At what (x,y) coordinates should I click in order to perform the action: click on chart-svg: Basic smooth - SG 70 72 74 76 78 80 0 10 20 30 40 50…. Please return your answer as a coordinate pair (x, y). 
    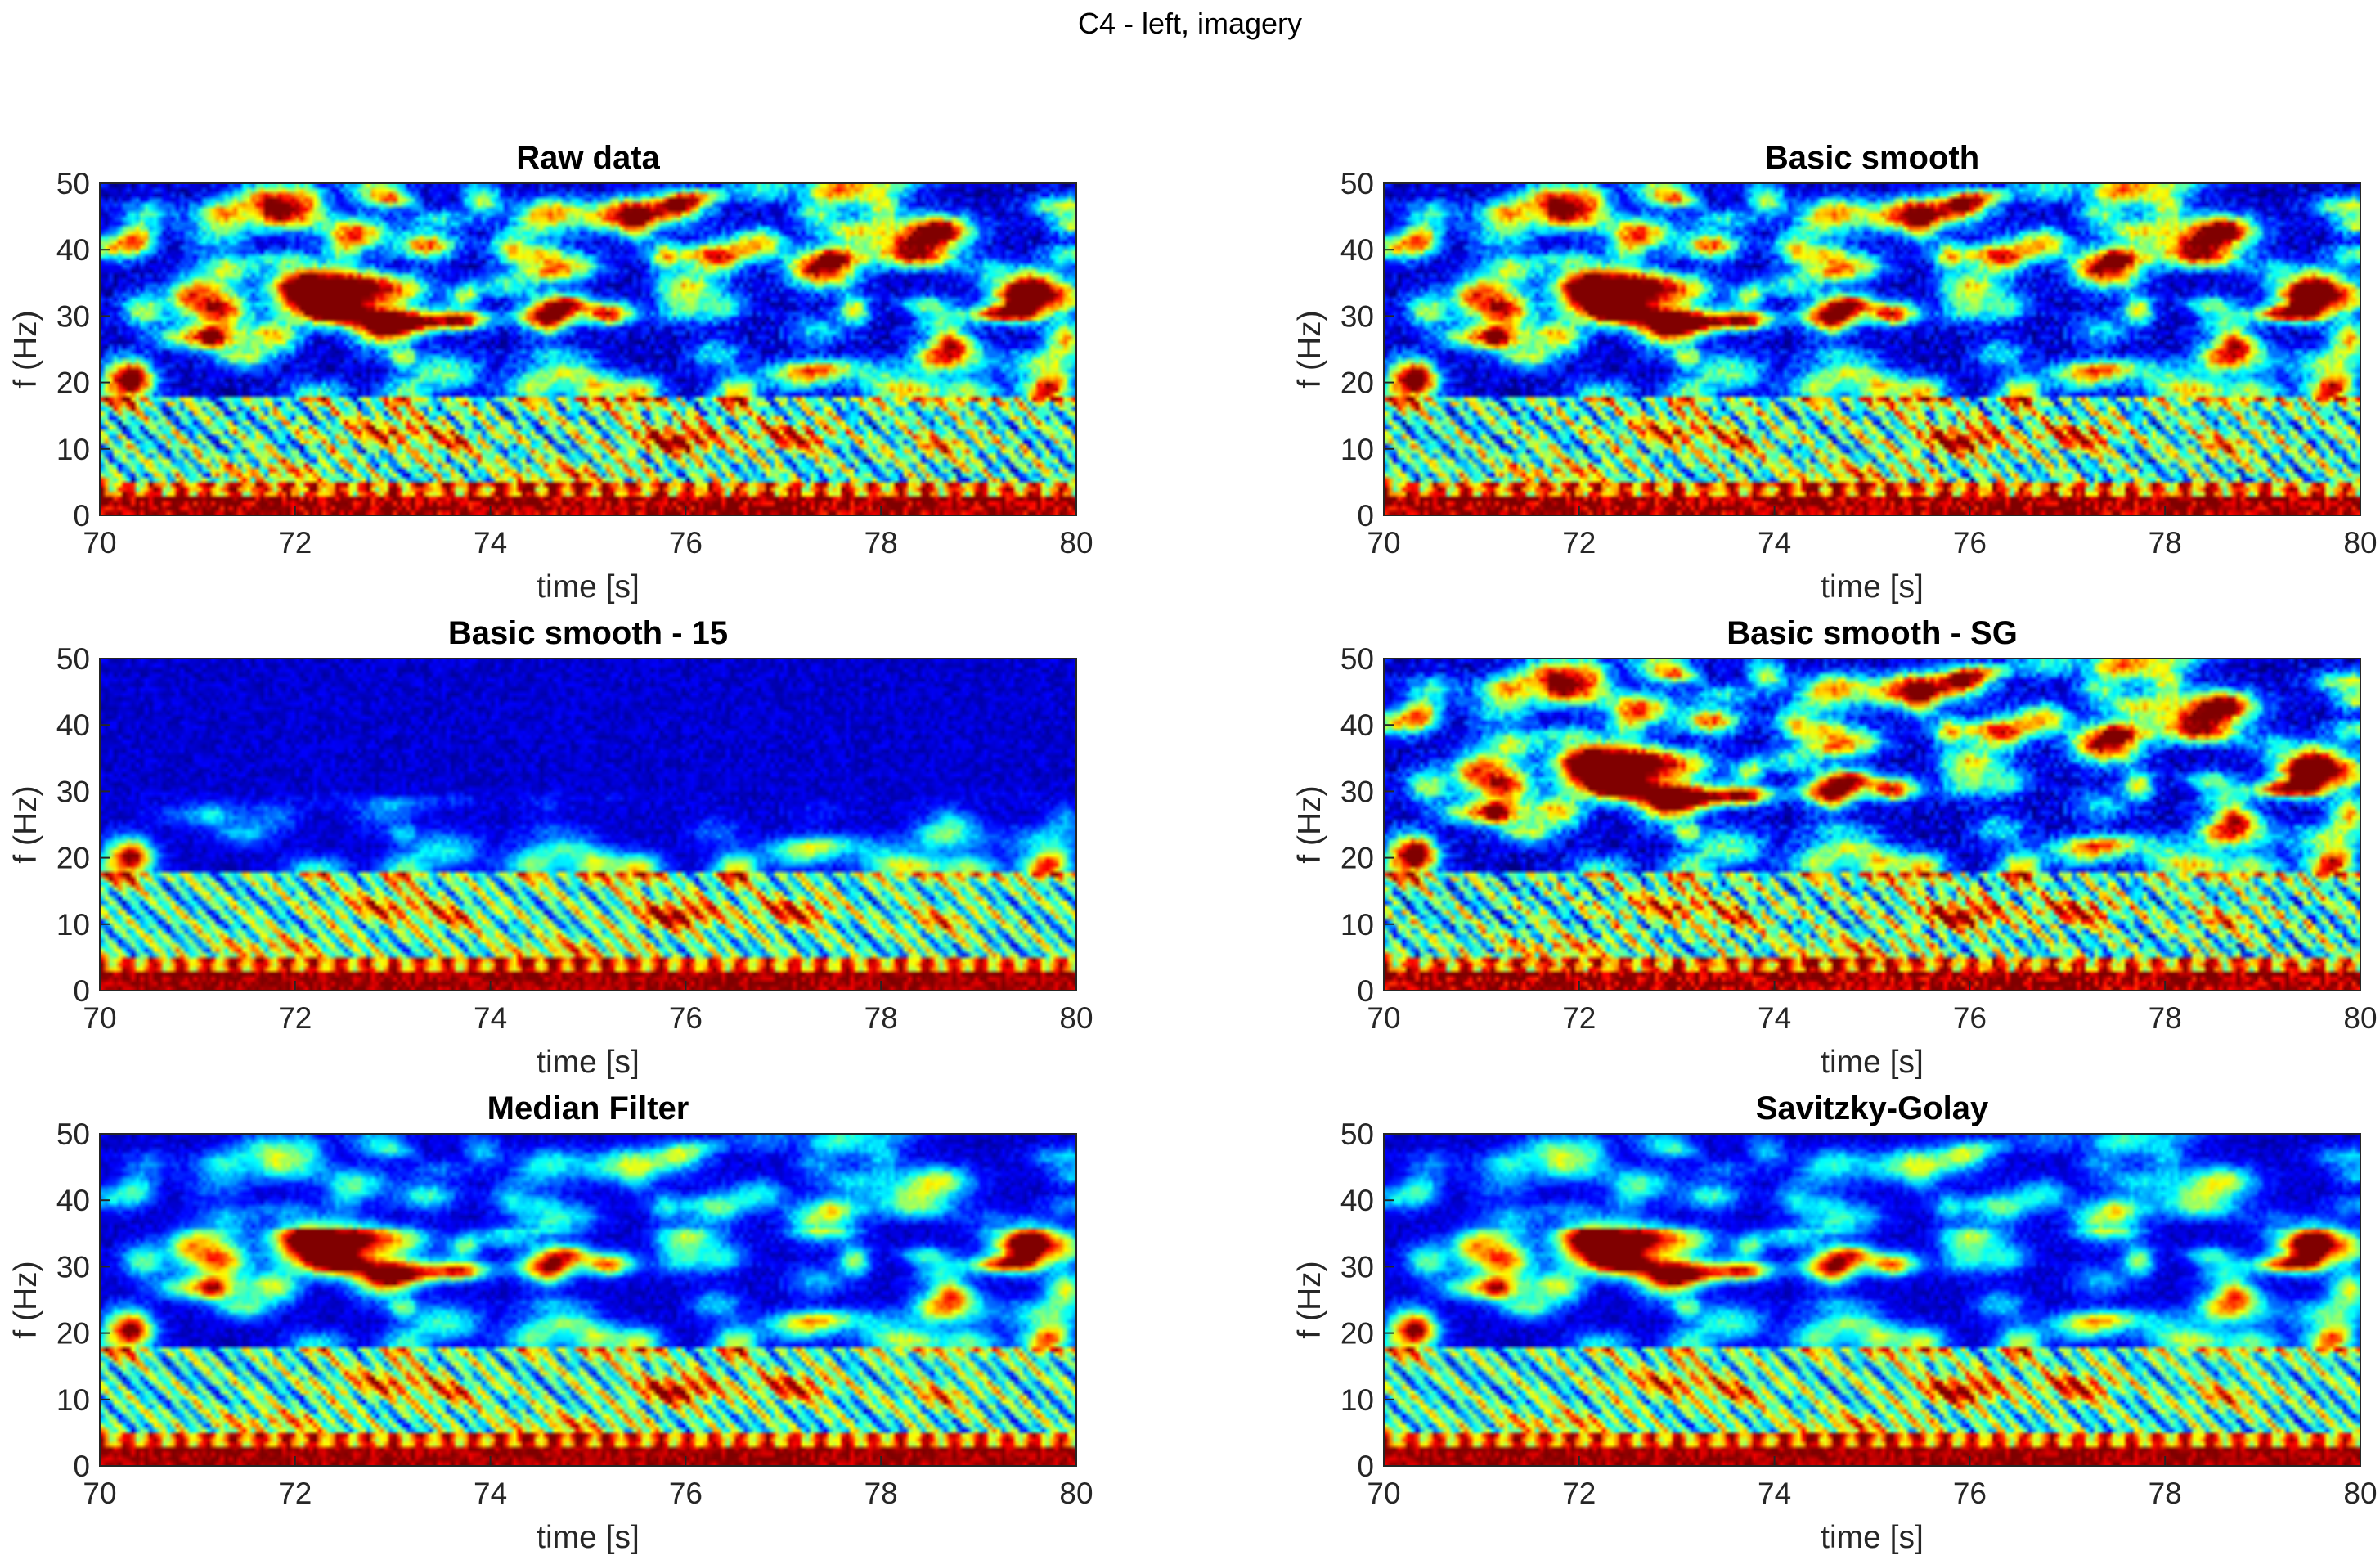
    Looking at the image, I should click on (1835, 847).